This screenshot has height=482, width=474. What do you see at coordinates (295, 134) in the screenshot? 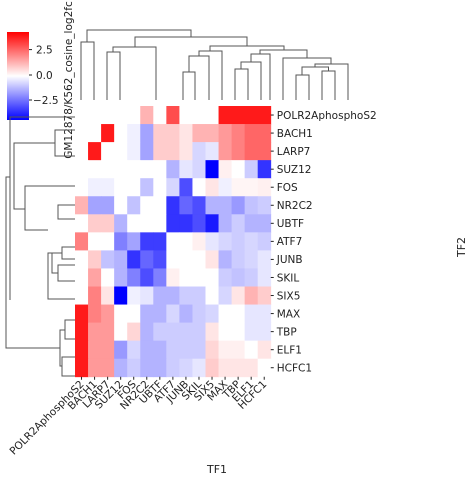
I see `row-label: BACH1` at bounding box center [295, 134].